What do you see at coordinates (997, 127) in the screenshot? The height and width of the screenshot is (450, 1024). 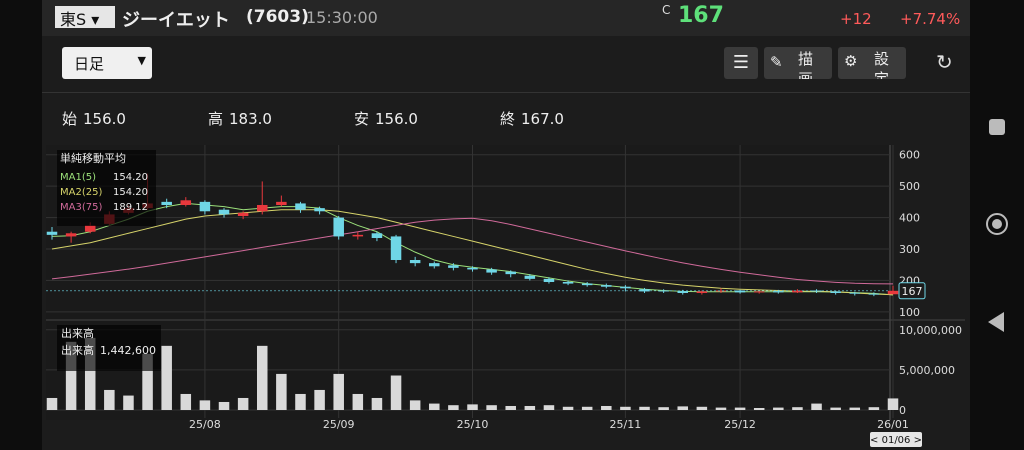 I see `recent-button` at bounding box center [997, 127].